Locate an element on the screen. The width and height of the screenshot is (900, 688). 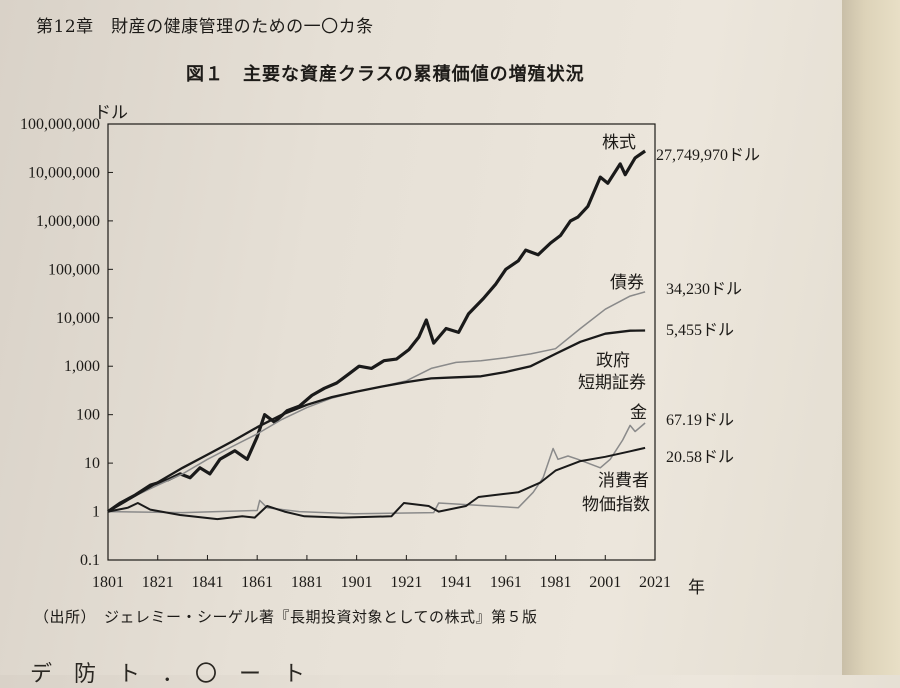
x-tick-label: 1981 is located at coordinates (556, 582).